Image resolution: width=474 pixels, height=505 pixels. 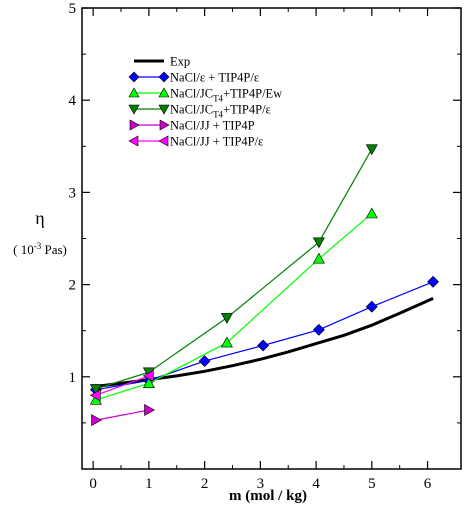 I want to click on x-tick-label: 4, so click(x=316, y=484).